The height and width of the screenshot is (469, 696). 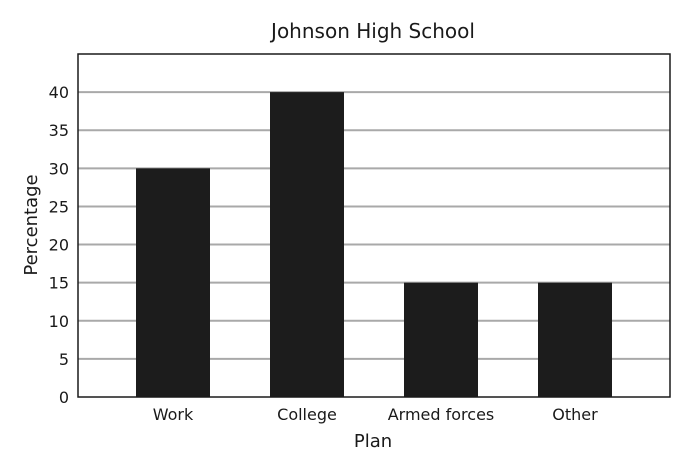 I want to click on y-tick-label: 0, so click(x=64, y=397).